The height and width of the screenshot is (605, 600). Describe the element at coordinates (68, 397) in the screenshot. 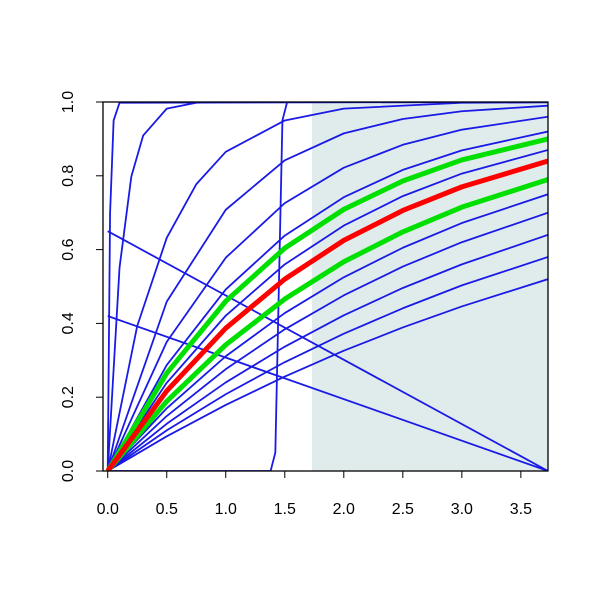

I see `y-tick-label: 0.2` at that location.